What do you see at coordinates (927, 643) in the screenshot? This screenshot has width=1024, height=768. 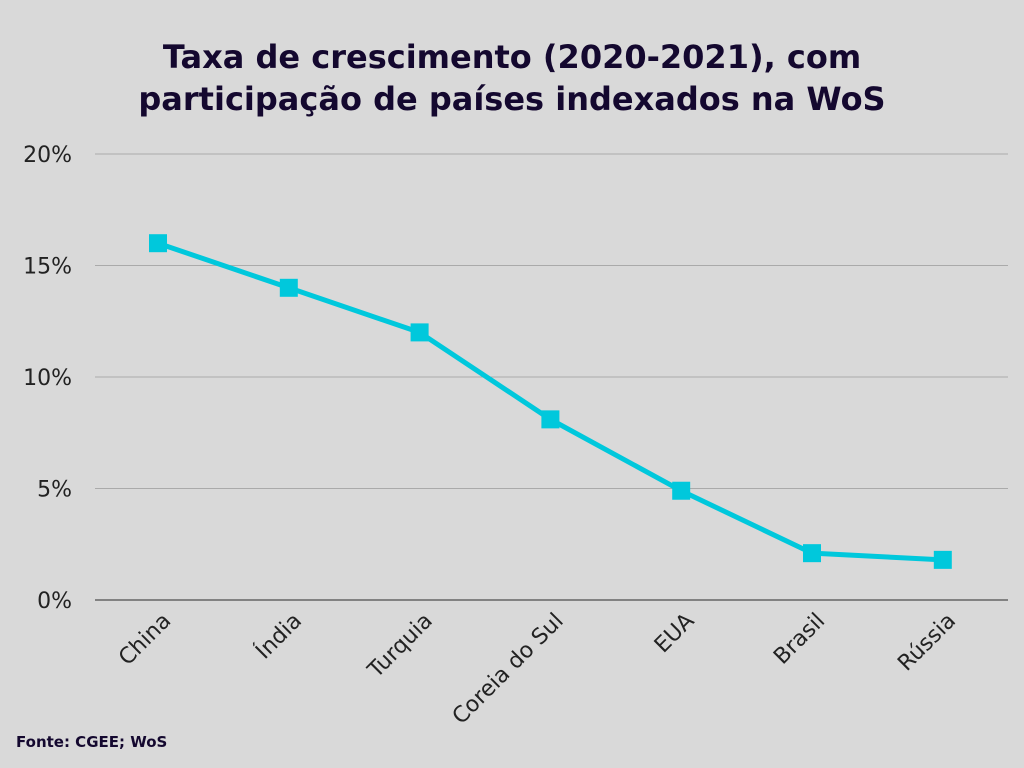 I see `x-tick-label: Rússia` at bounding box center [927, 643].